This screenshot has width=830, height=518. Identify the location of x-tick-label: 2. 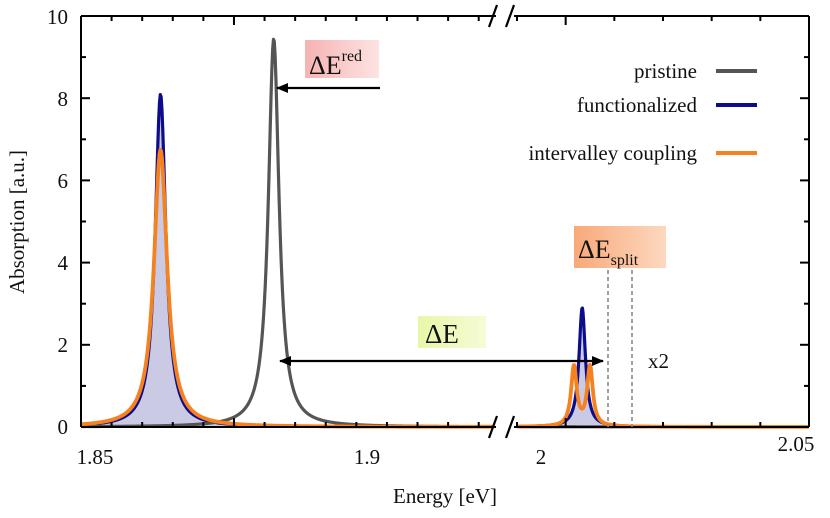
(541, 457).